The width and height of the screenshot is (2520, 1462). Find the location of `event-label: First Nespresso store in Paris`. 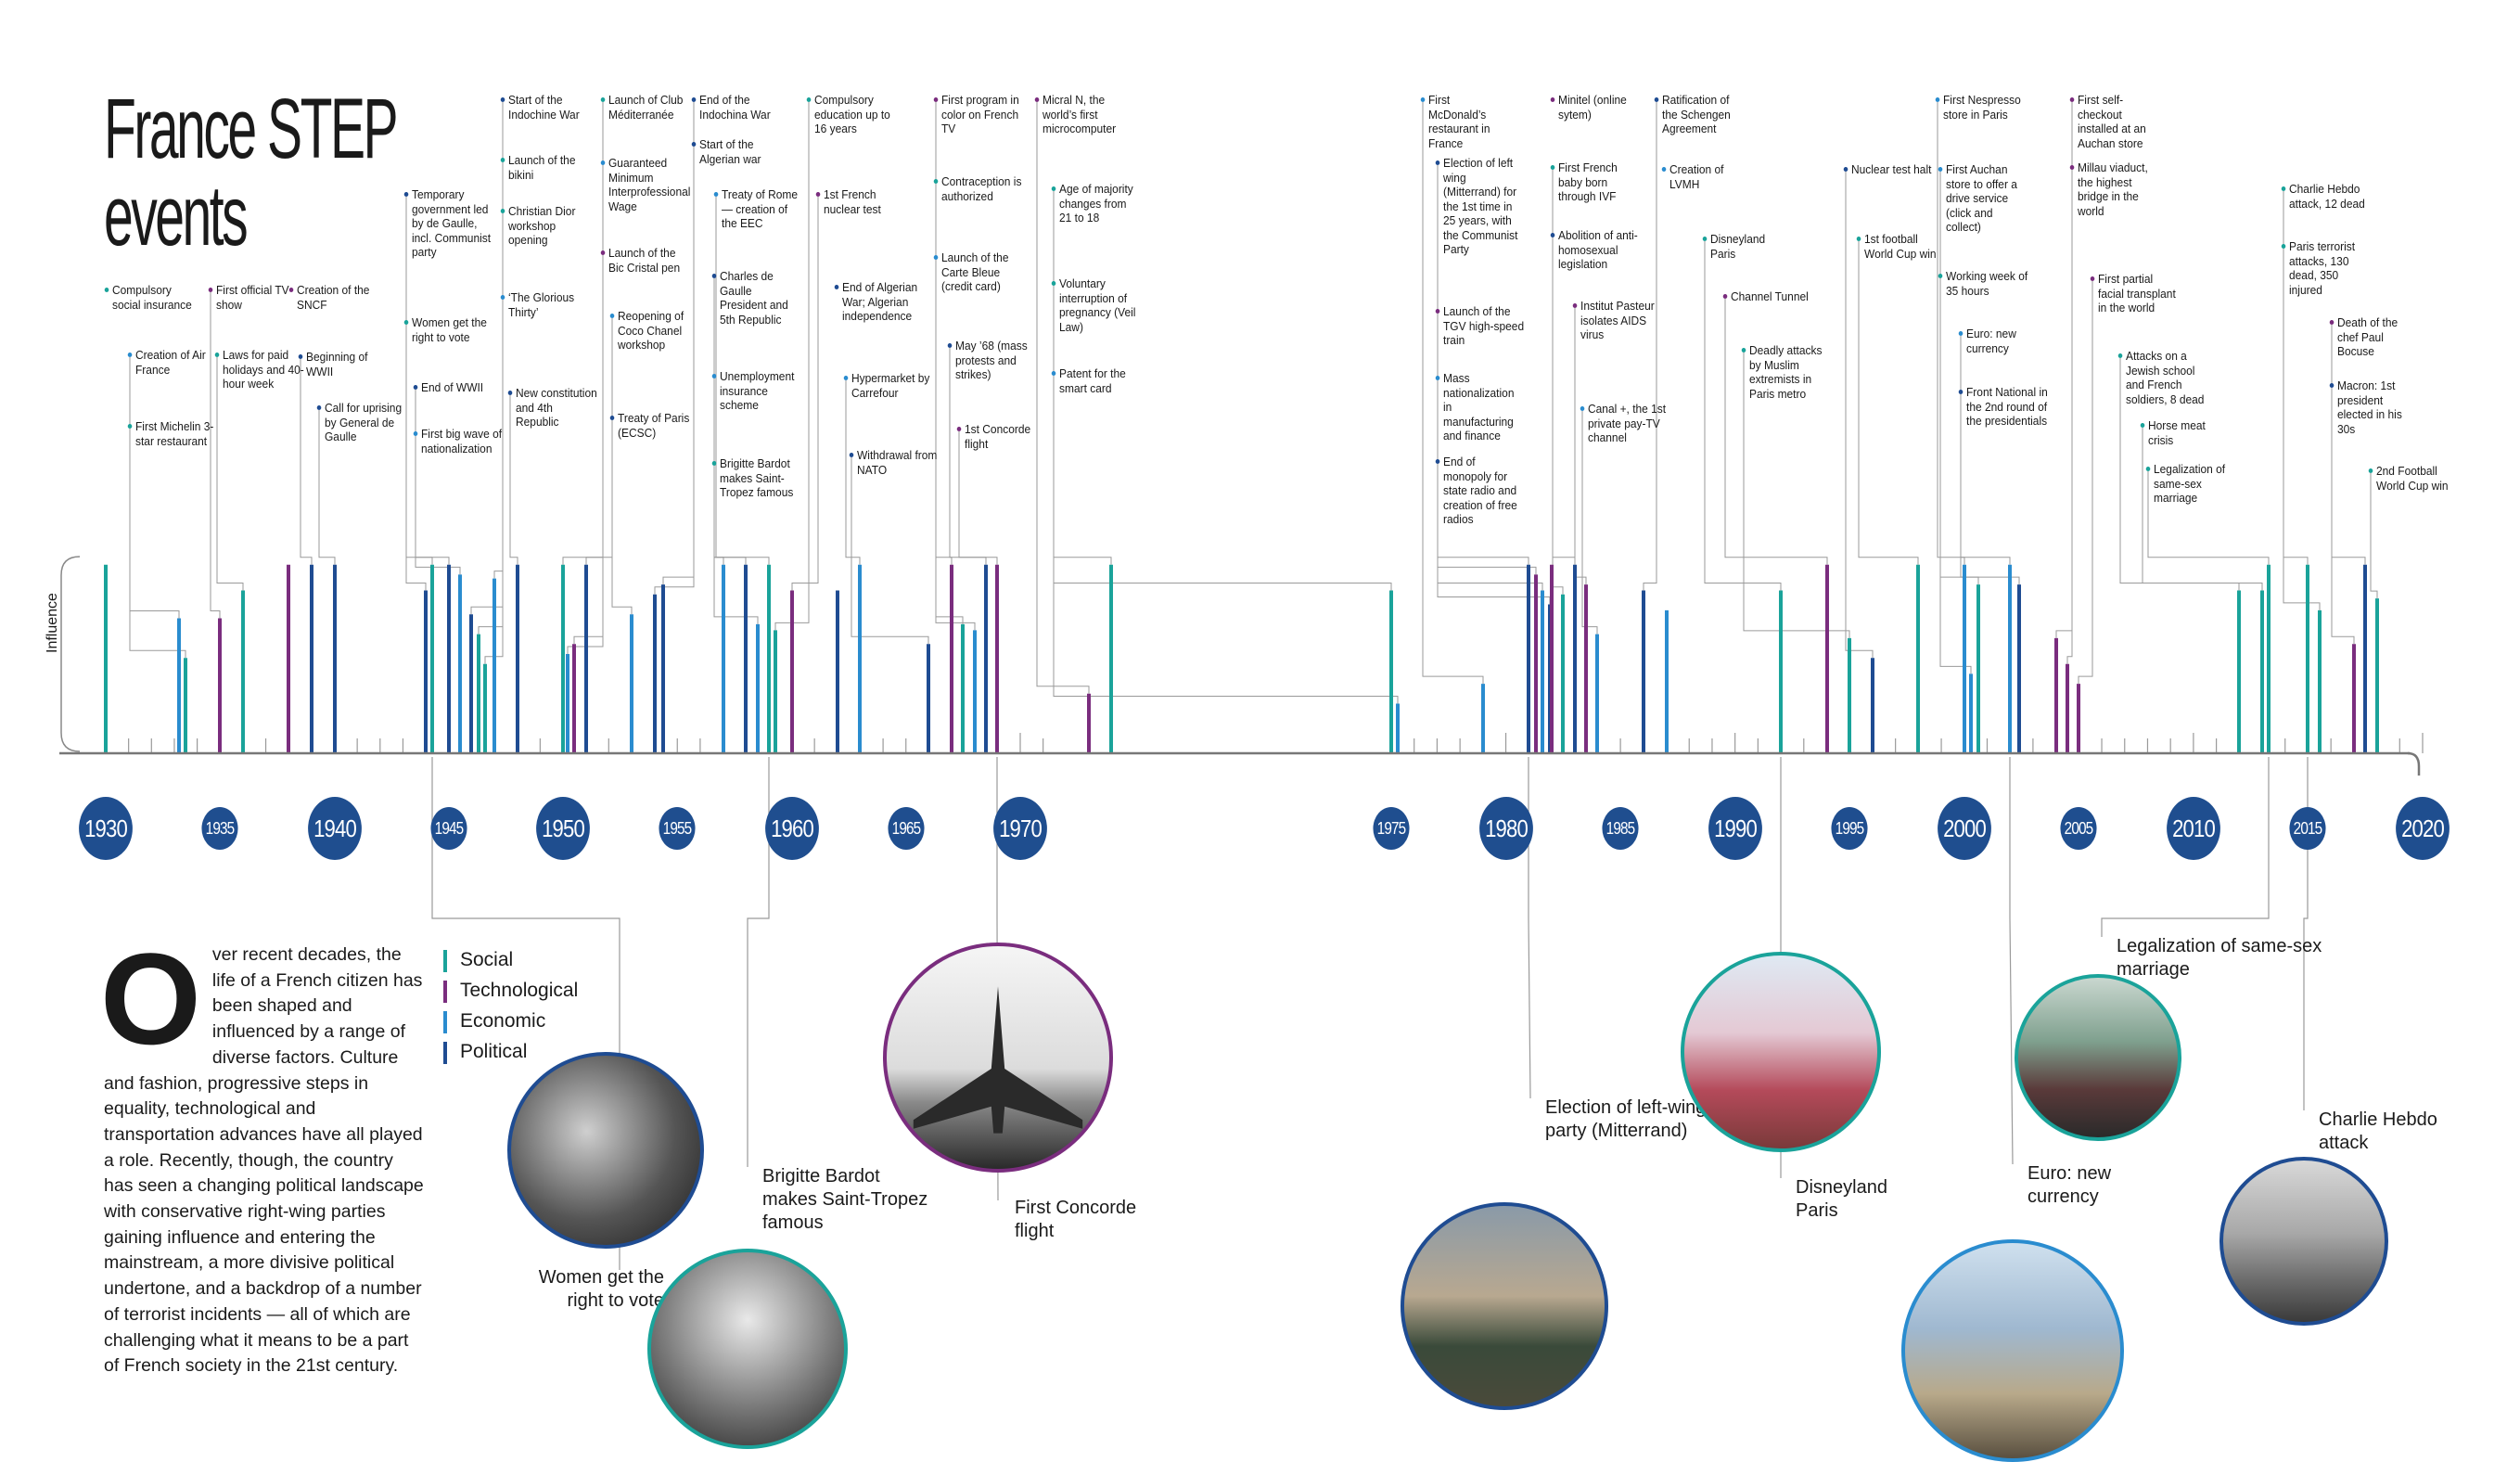

event-label: First Nespresso store in Paris is located at coordinates (1980, 107).